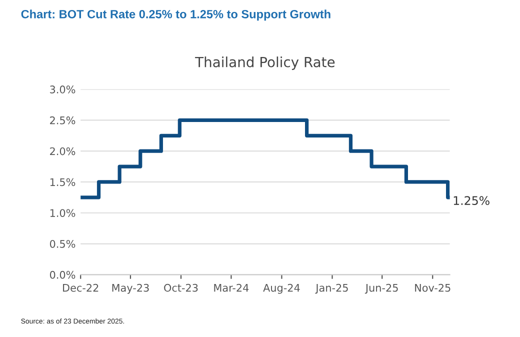 The height and width of the screenshot is (337, 520). Describe the element at coordinates (281, 289) in the screenshot. I see `x-tick-label: Aug-24` at that location.